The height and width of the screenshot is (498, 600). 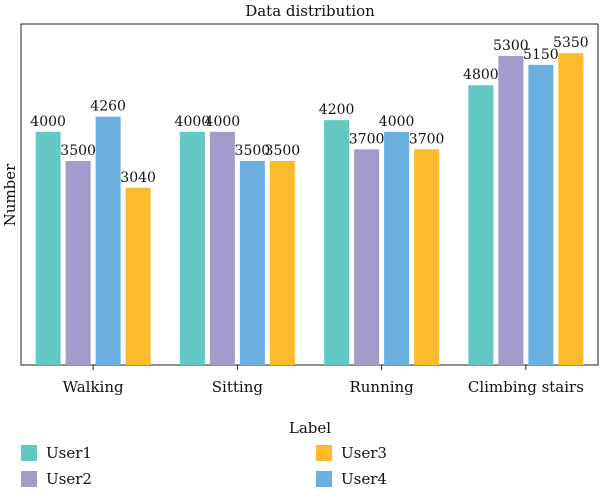 What do you see at coordinates (571, 43) in the screenshot?
I see `data-label: 5350` at bounding box center [571, 43].